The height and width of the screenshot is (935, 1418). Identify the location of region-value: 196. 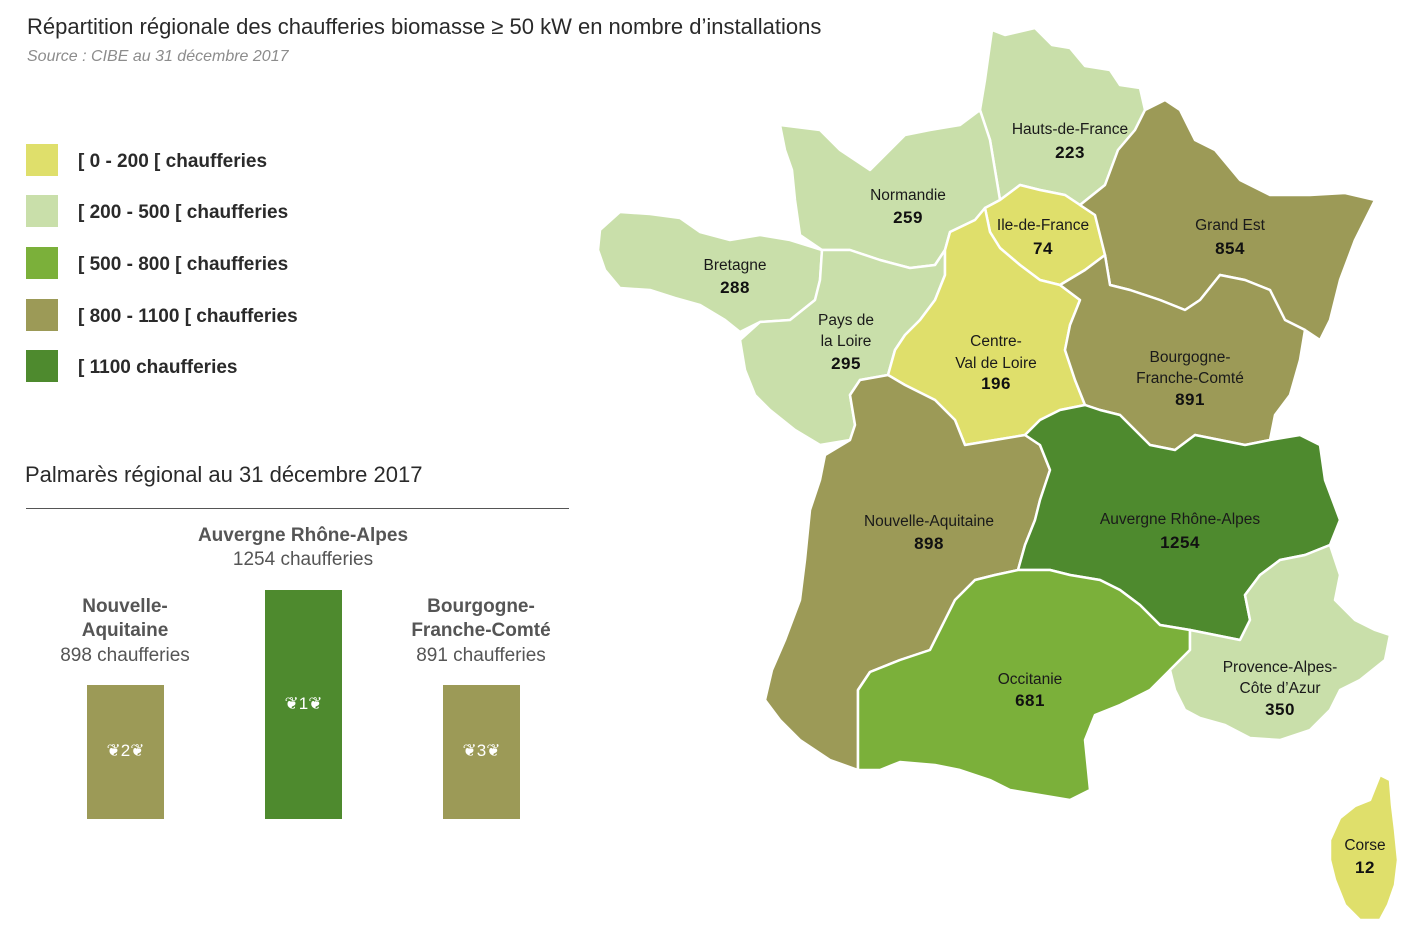
(996, 383).